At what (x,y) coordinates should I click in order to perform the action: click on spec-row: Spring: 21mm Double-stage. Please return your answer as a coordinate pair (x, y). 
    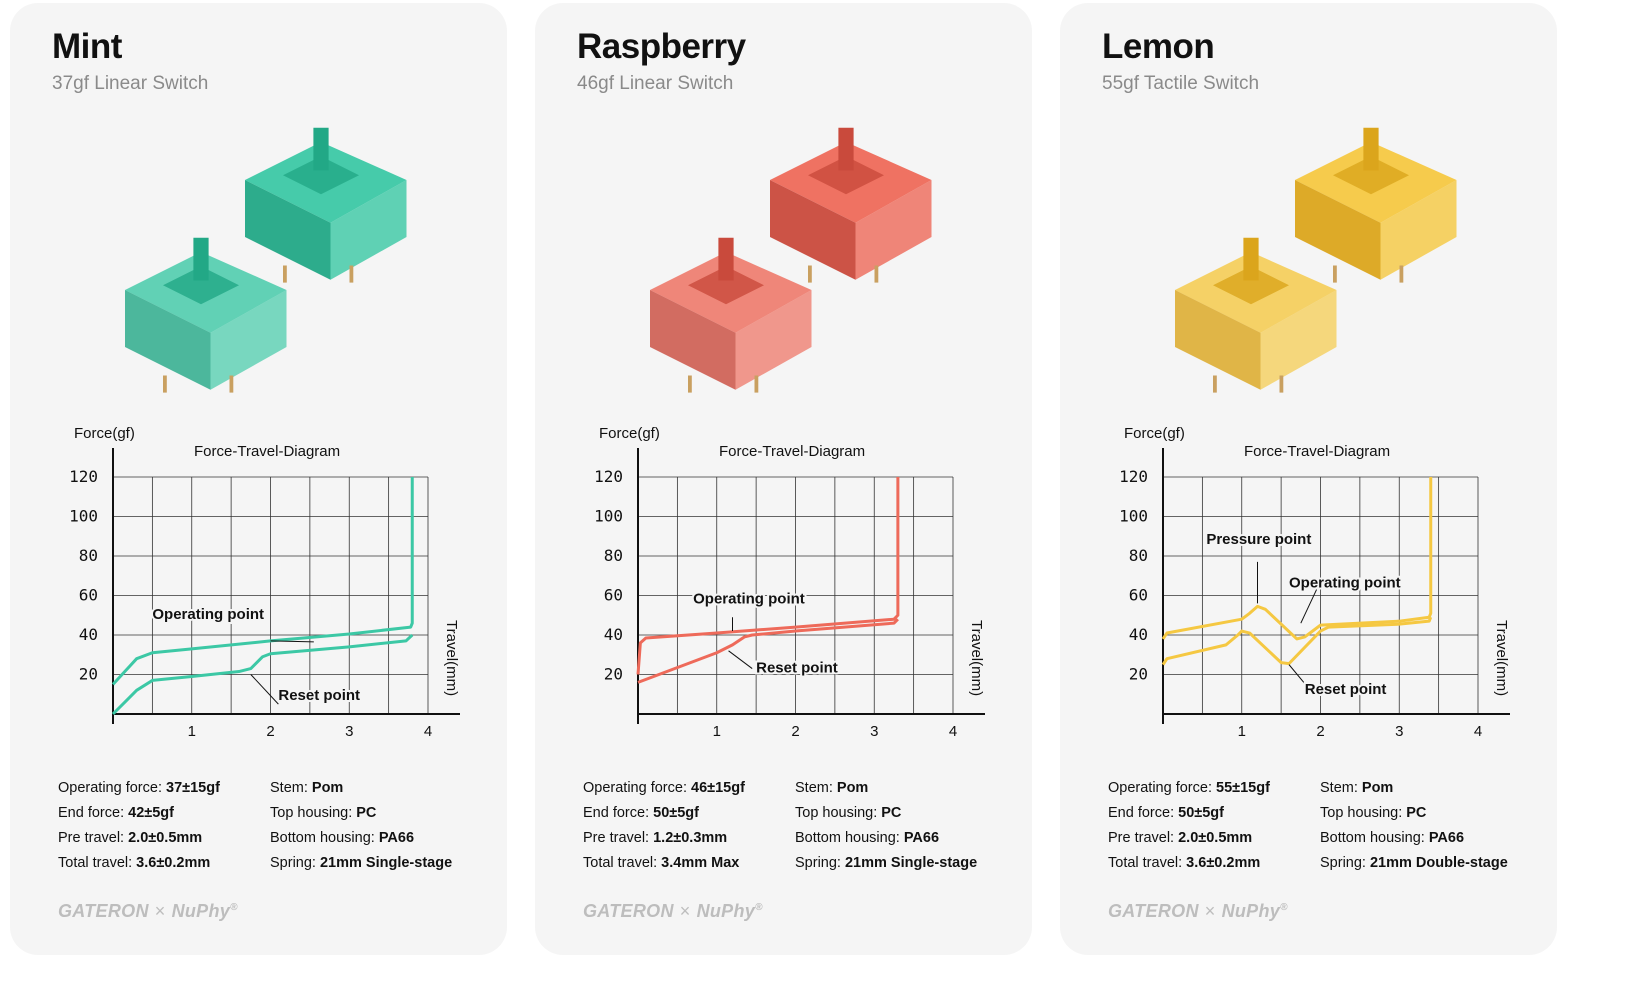
    Looking at the image, I should click on (1414, 863).